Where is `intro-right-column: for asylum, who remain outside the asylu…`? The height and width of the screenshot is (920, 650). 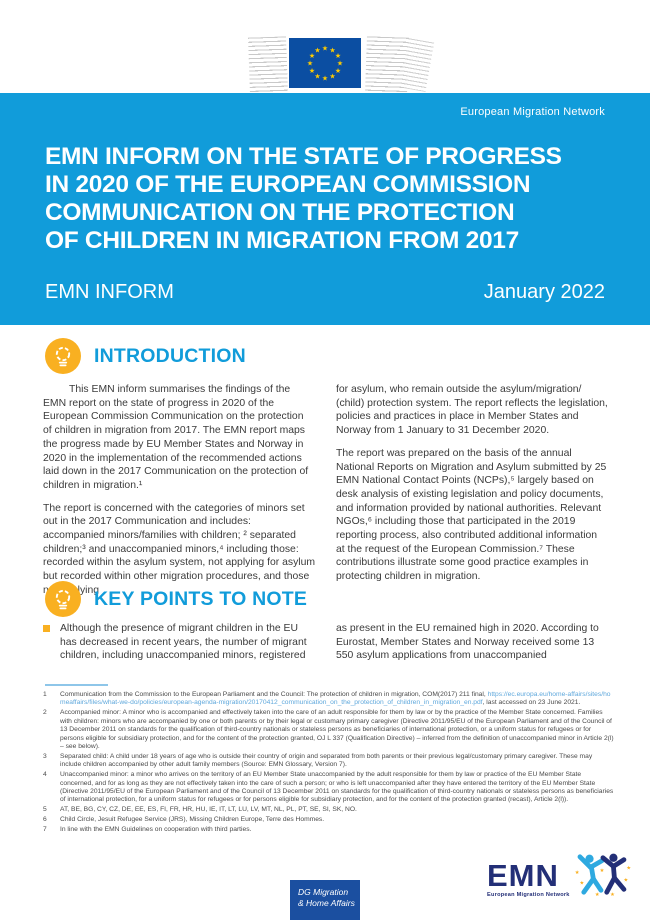
intro-right-column: for asylum, who remain outside the asylu… is located at coordinates (472, 495).